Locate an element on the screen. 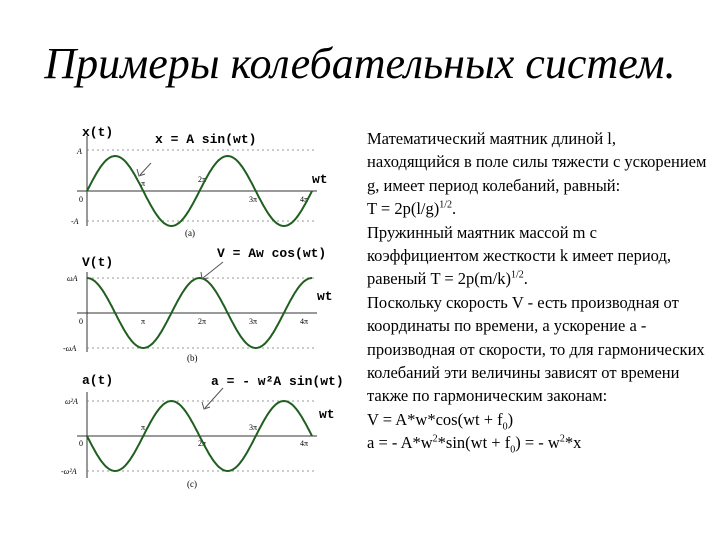 This screenshot has width=720, height=540. equation-acceleration: a = - A*w2*sin(wt + f0) = - w2*x is located at coordinates (539, 443).